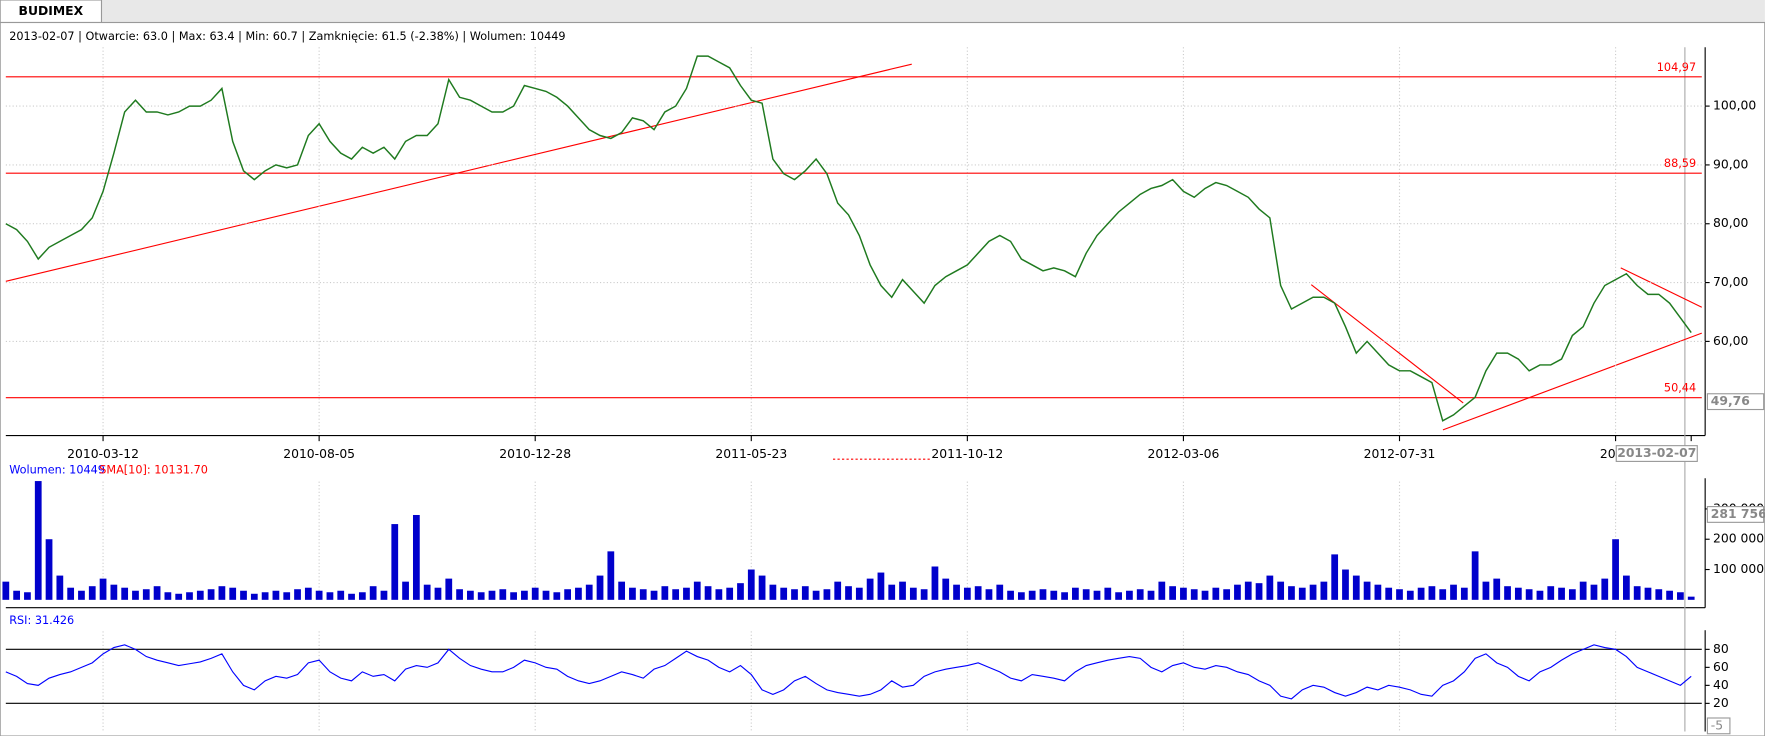  I want to click on x-tick-label: 2010-08-05, so click(319, 454).